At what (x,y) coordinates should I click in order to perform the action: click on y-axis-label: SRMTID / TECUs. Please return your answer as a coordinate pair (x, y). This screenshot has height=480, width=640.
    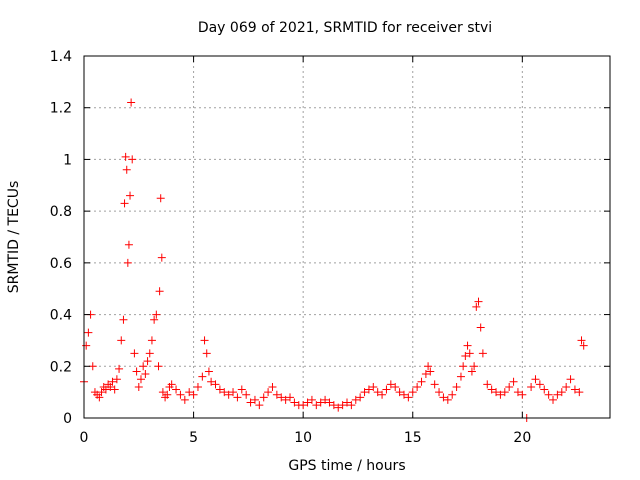
    Looking at the image, I should click on (14, 237).